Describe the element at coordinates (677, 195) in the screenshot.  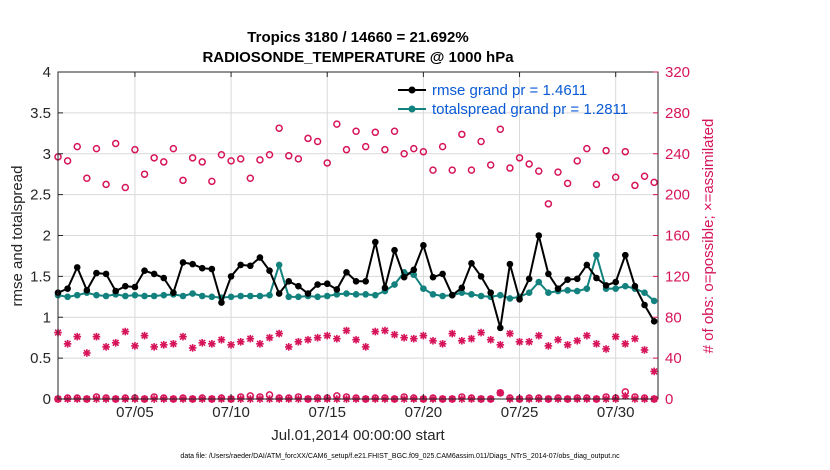
I see `y-right-tick-label: 200` at that location.